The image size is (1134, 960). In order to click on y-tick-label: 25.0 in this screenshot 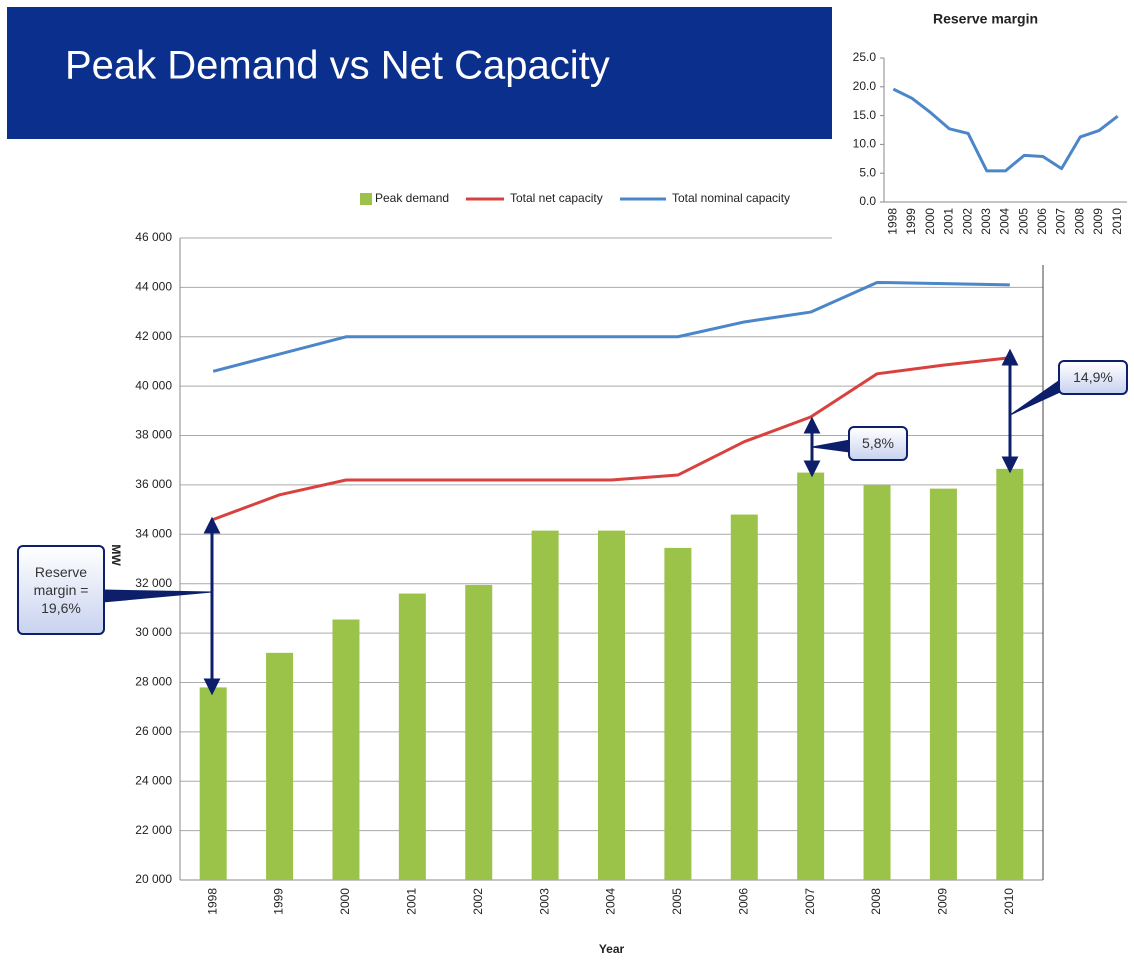, I will do `click(865, 57)`.